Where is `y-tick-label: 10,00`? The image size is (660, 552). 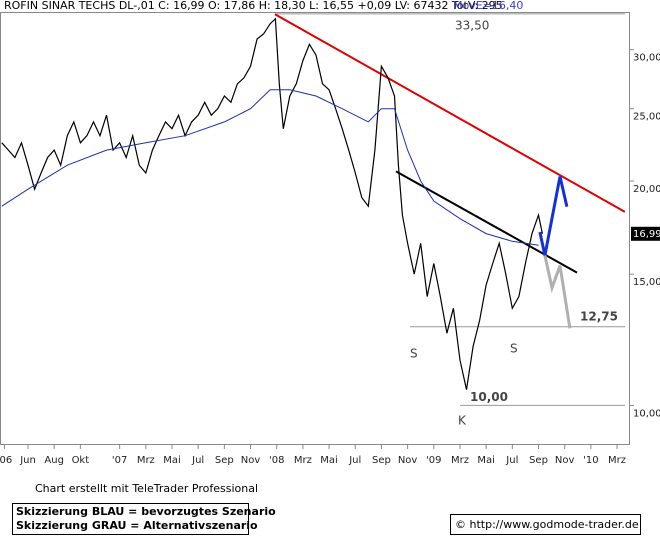 y-tick-label: 10,00 is located at coordinates (646, 413).